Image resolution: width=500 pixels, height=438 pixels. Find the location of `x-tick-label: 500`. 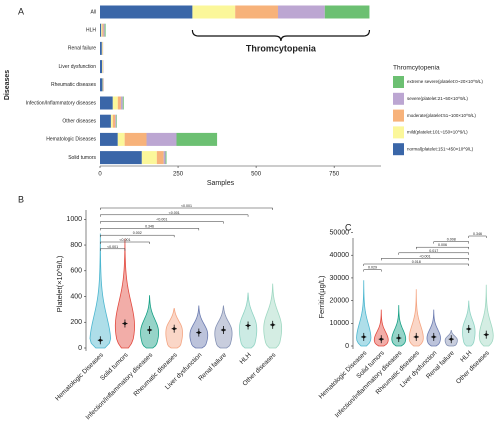

x-tick-label: 500 is located at coordinates (256, 175).